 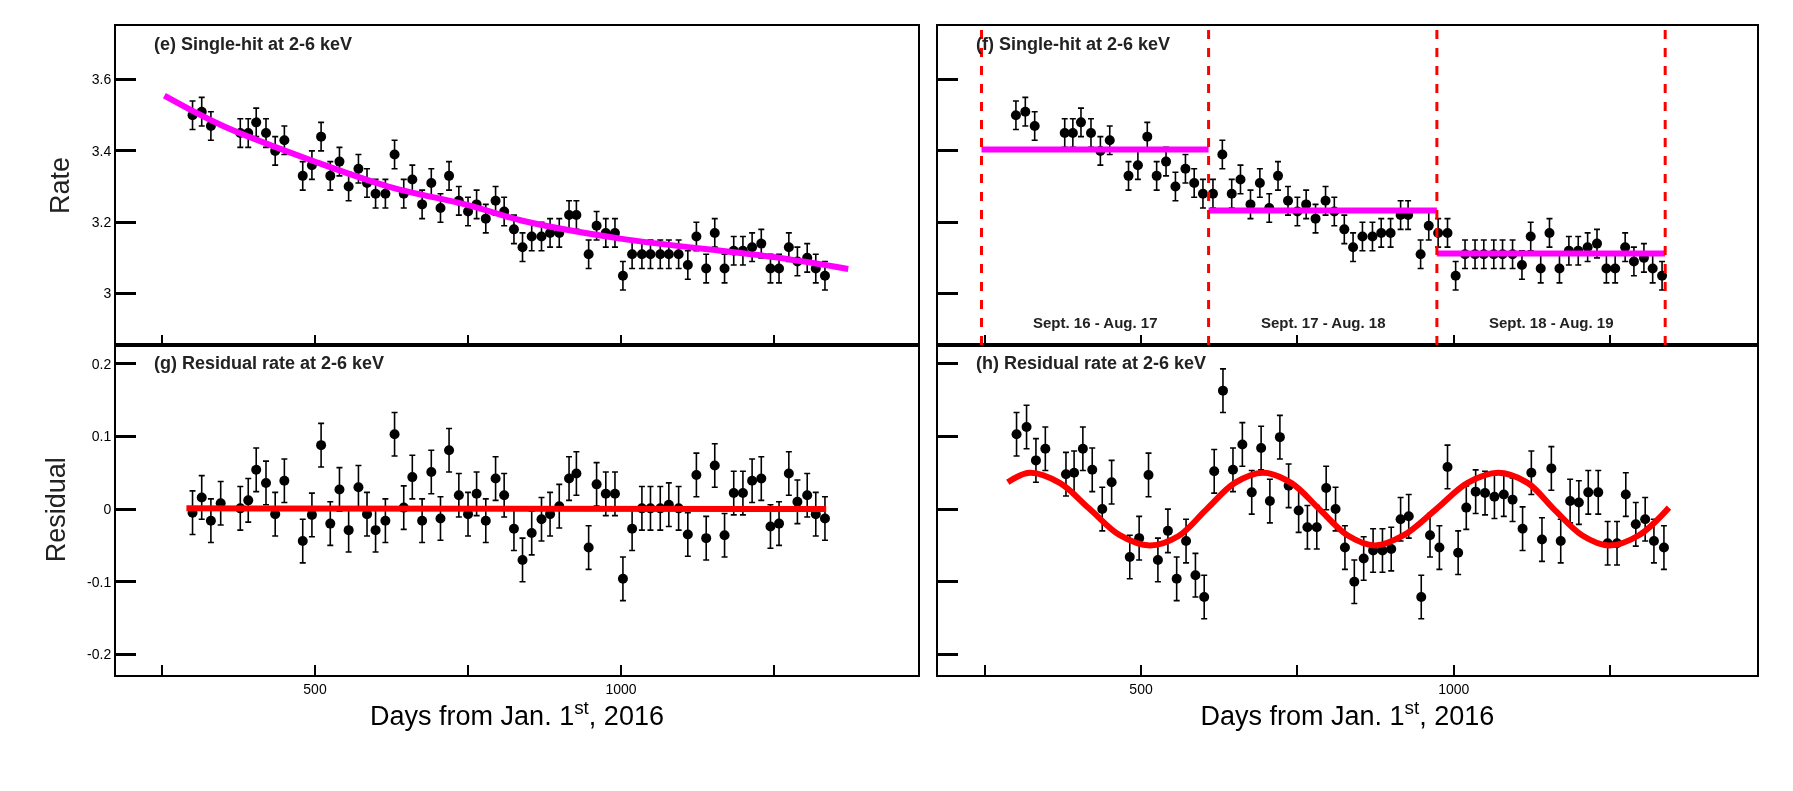 I want to click on chart-title: (e) Single-hit at 2-6 keV, so click(x=253, y=44).